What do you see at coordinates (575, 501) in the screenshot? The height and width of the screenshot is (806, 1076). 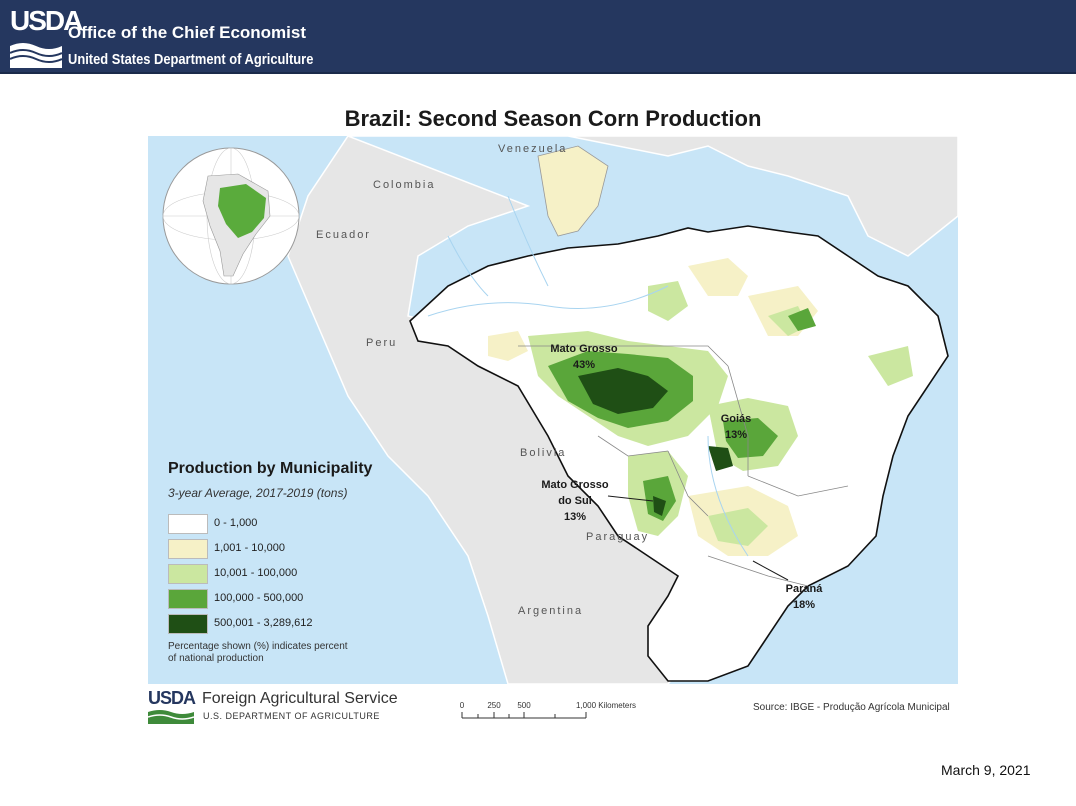 I see `callout-mgds-line2: do Sul` at bounding box center [575, 501].